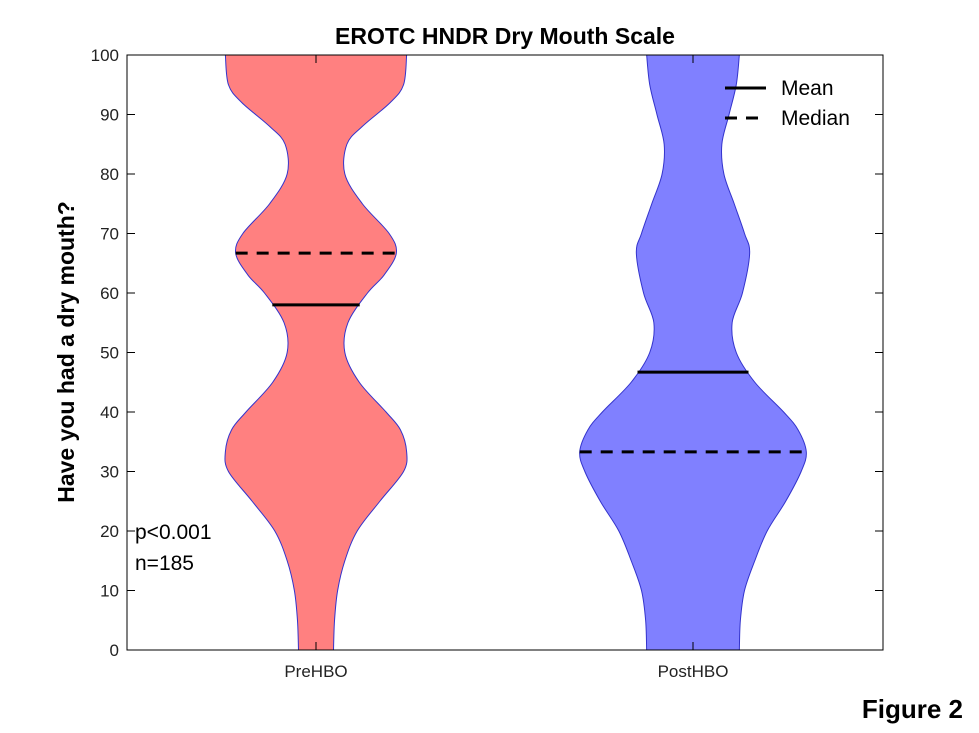 The width and height of the screenshot is (979, 733). What do you see at coordinates (109, 472) in the screenshot?
I see `y-tick-label: 30` at bounding box center [109, 472].